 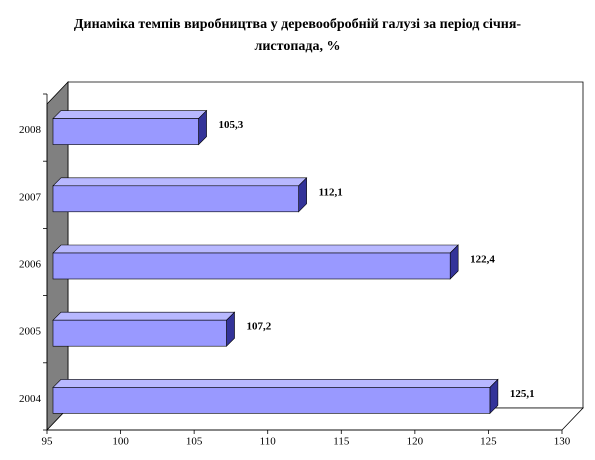 I want to click on value-label: 125,1, so click(x=522, y=394).